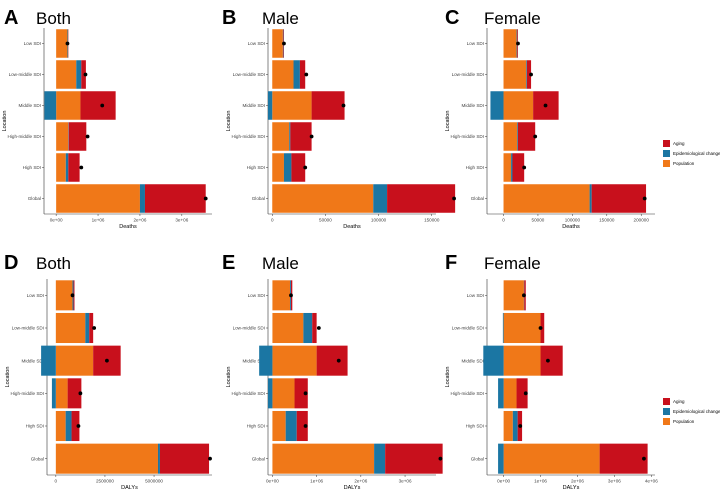 The height and width of the screenshot is (492, 720). What do you see at coordinates (684, 421) in the screenshot?
I see `legend-label: Population` at bounding box center [684, 421].